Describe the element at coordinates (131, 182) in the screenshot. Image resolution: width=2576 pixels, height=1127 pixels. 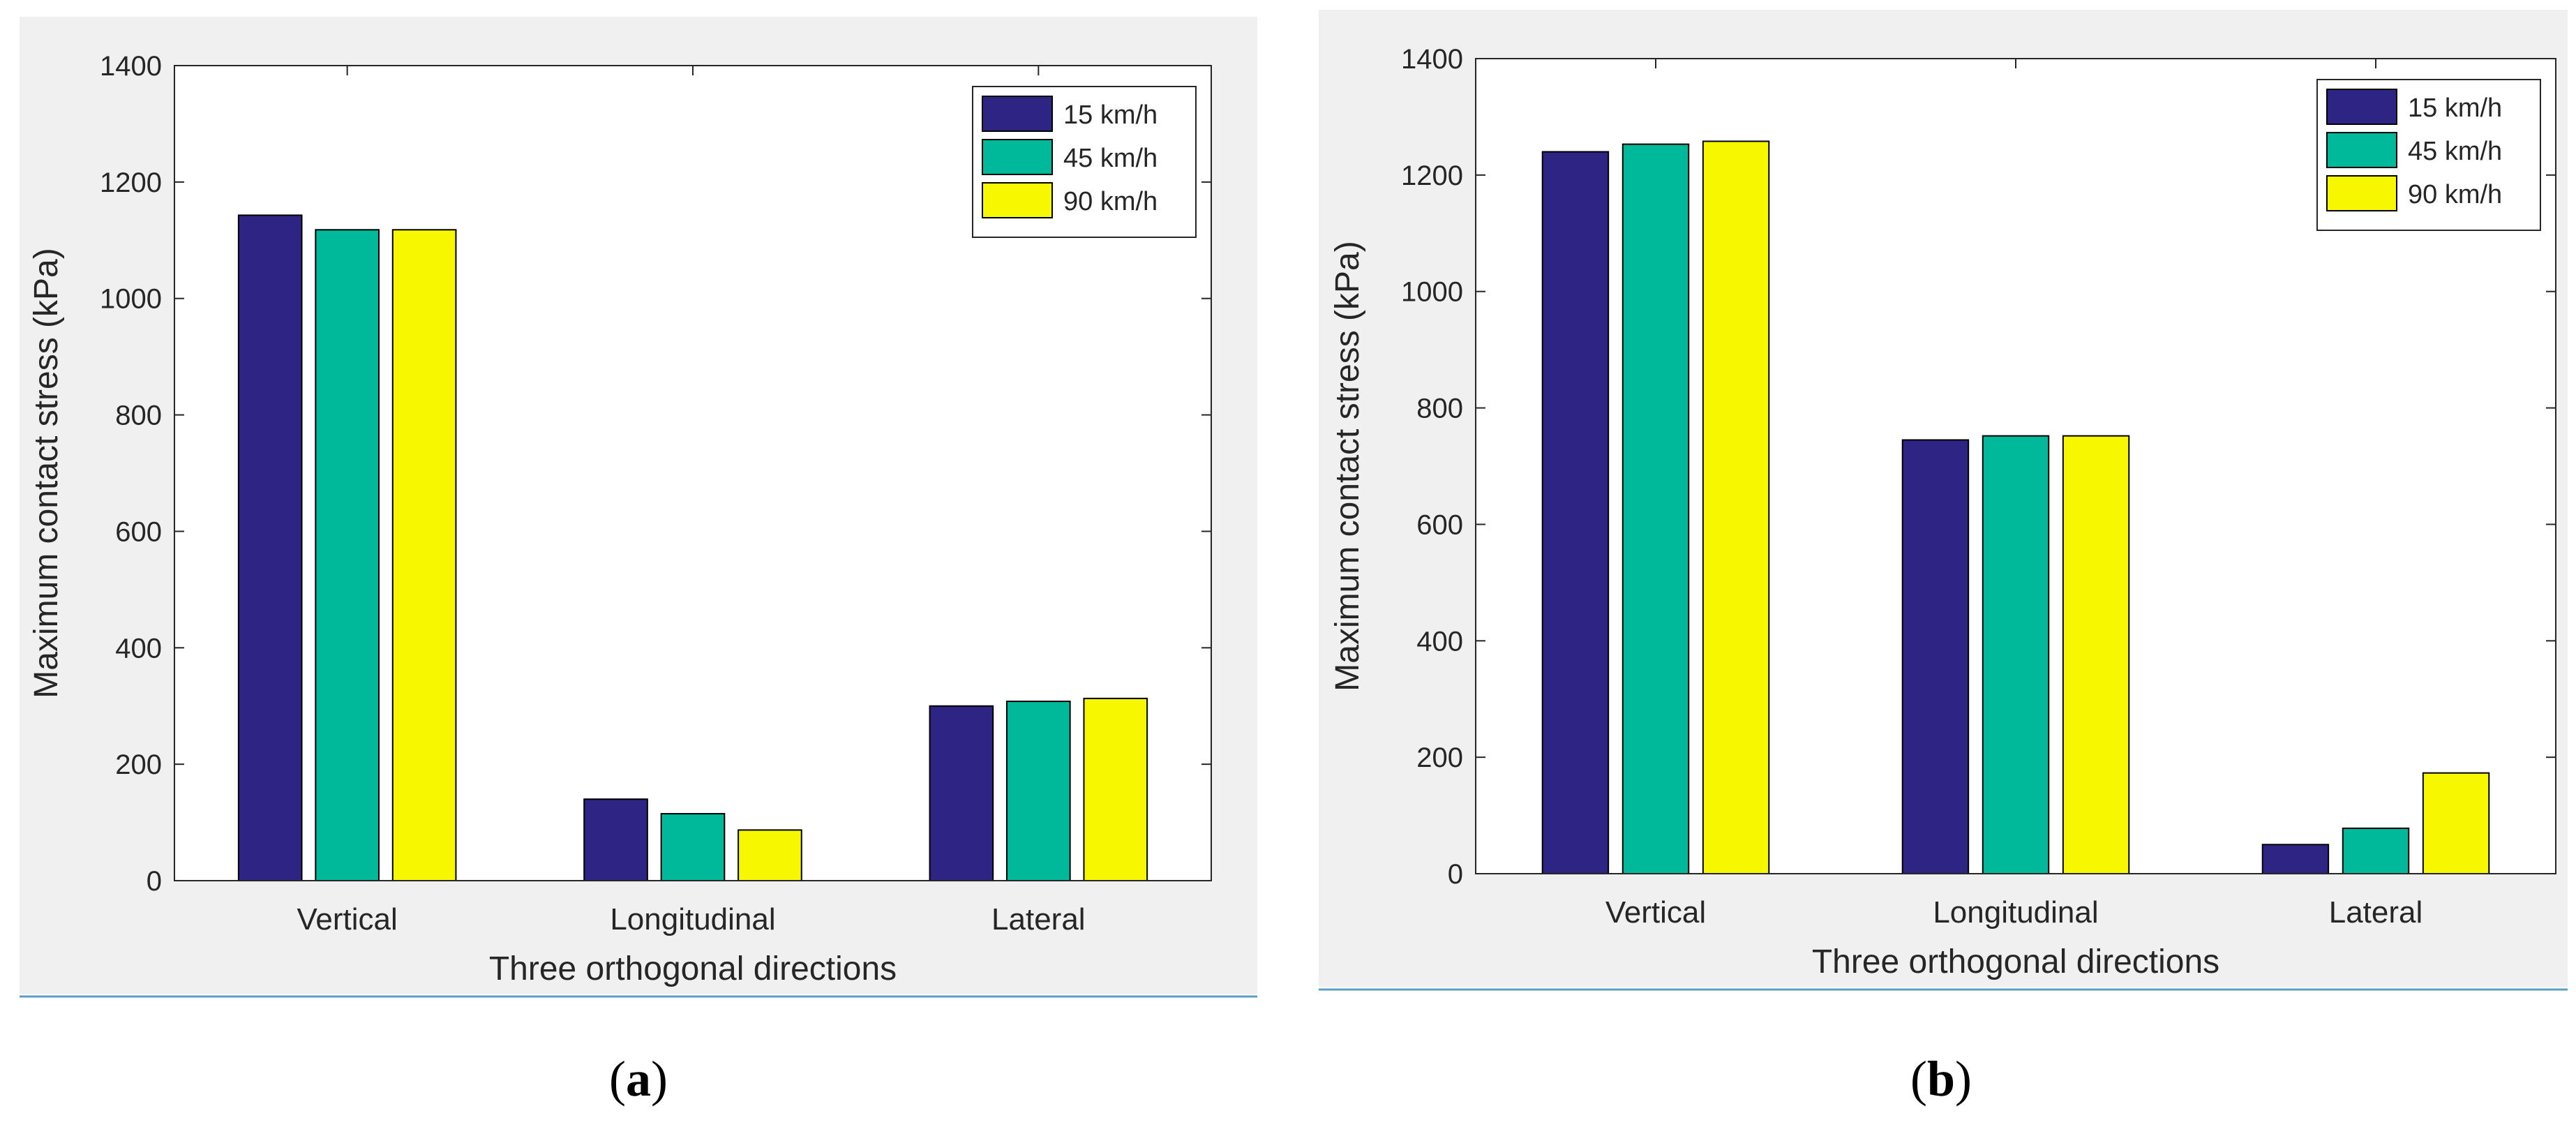
I see `chart-a-ytick-label-6: 1200` at that location.